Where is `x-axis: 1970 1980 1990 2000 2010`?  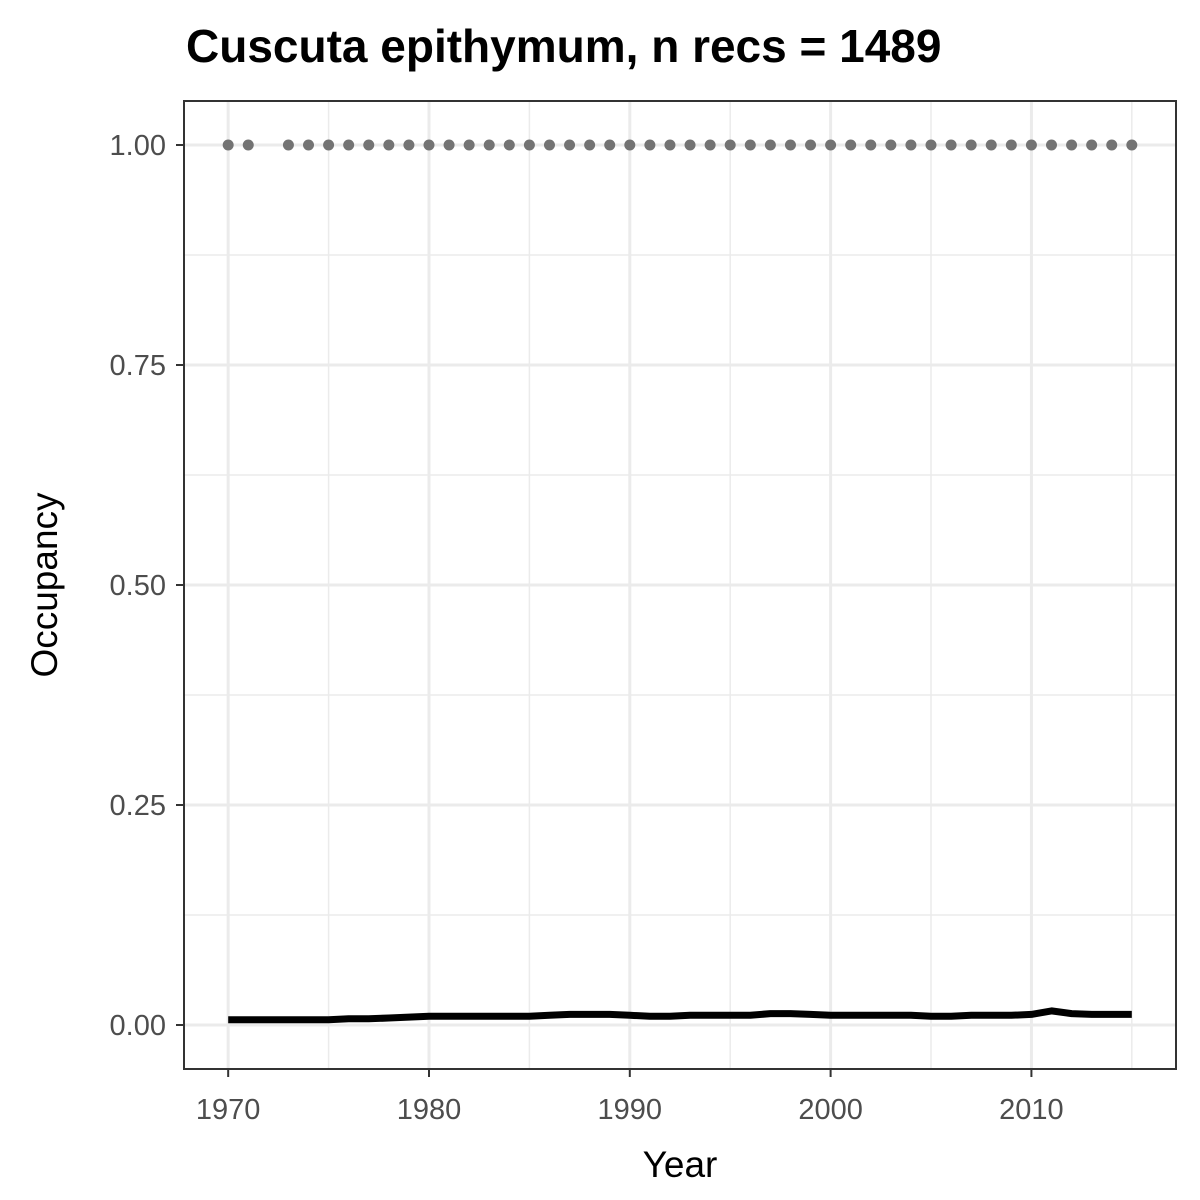 x-axis: 1970 1980 1990 2000 2010 is located at coordinates (630, 1097).